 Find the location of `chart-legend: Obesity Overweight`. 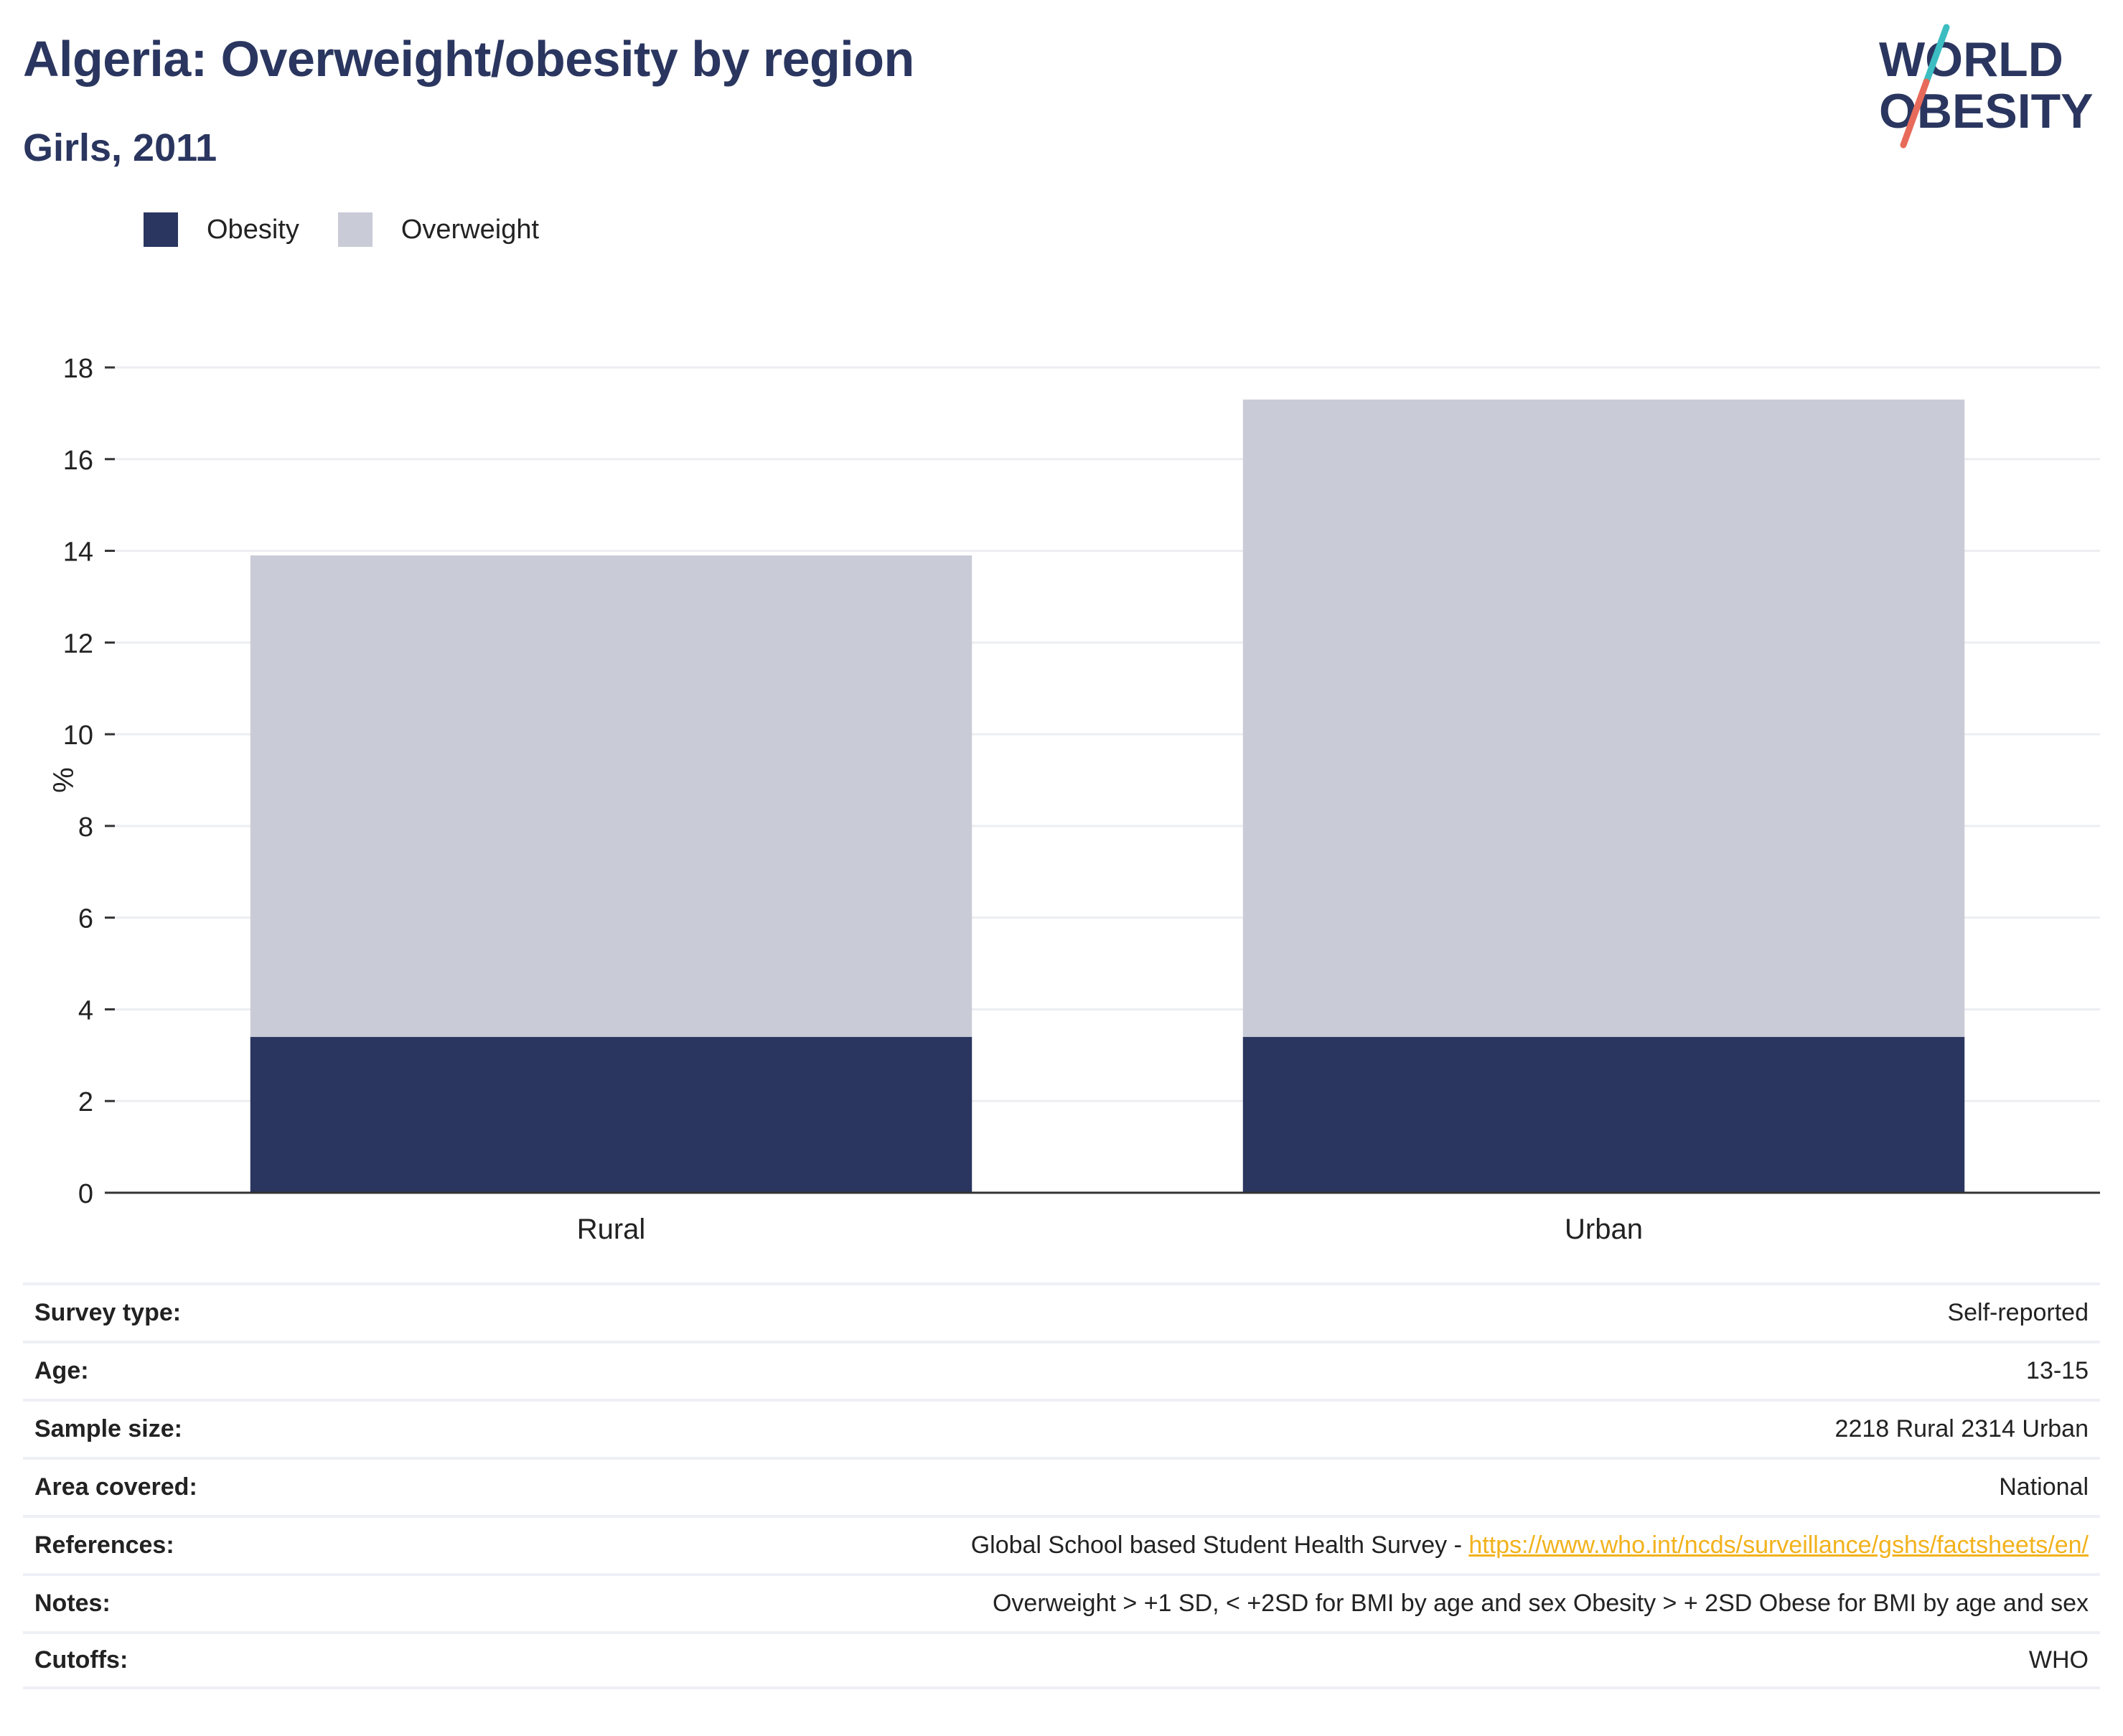

chart-legend: Obesity Overweight is located at coordinates (361, 229).